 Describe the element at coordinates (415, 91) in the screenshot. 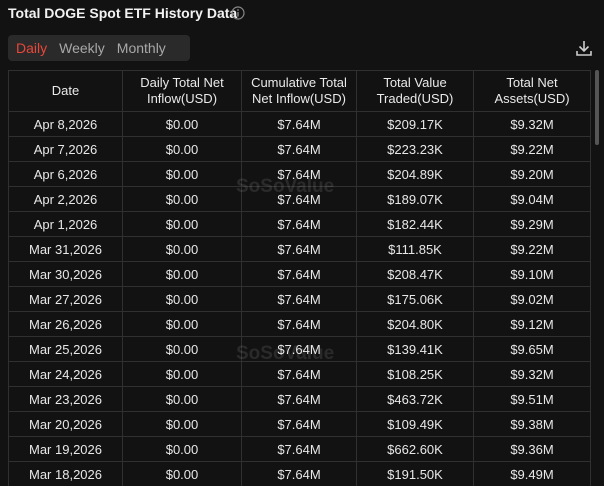

I see `column-header: Total Value Traded(USD)` at that location.